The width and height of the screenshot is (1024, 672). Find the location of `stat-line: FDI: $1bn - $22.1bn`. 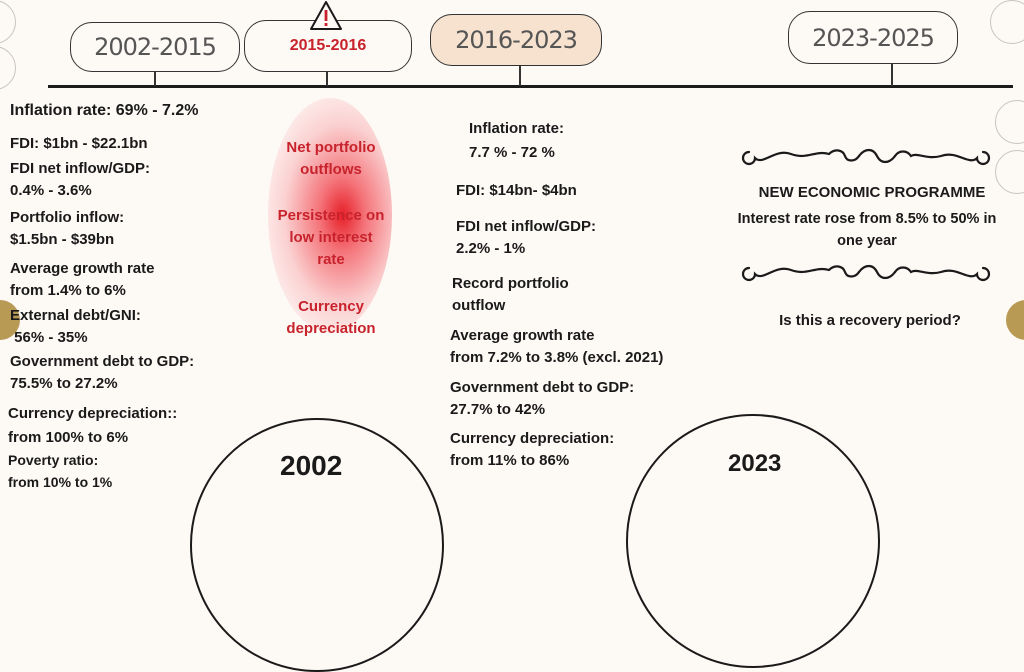

stat-line: FDI: $1bn - $22.1bn is located at coordinates (79, 143).